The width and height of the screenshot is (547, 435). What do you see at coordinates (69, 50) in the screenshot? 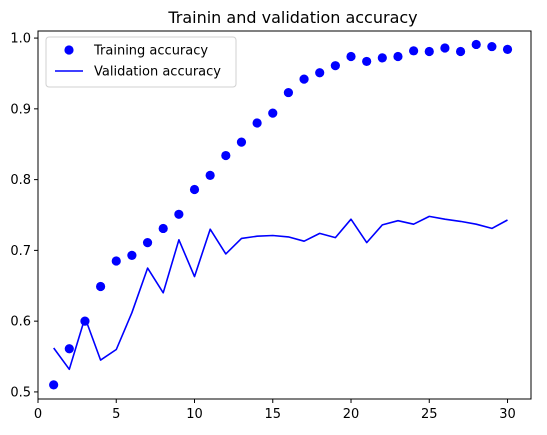
I see `legend-marker-training-accuracy` at bounding box center [69, 50].